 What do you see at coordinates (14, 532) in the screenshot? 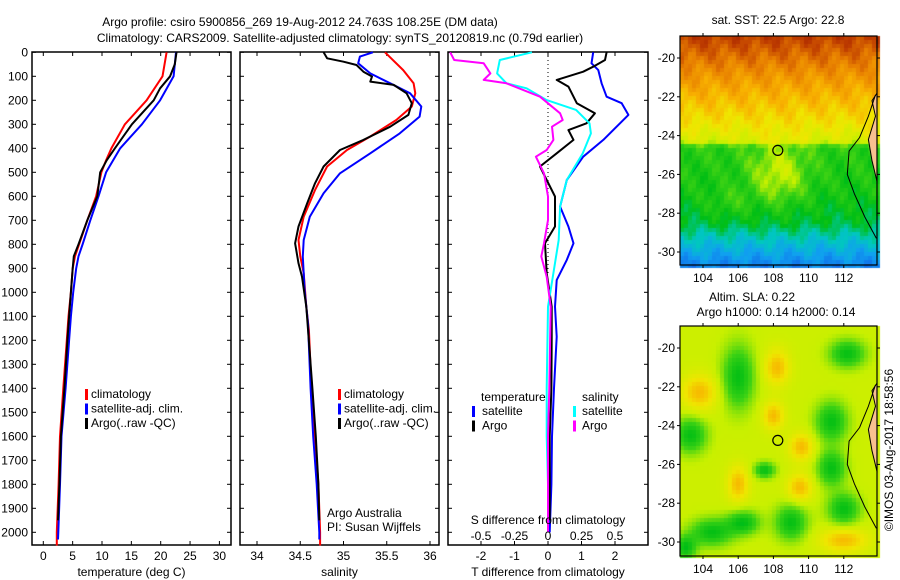
I see `y-tick-label: 2000` at bounding box center [14, 532].